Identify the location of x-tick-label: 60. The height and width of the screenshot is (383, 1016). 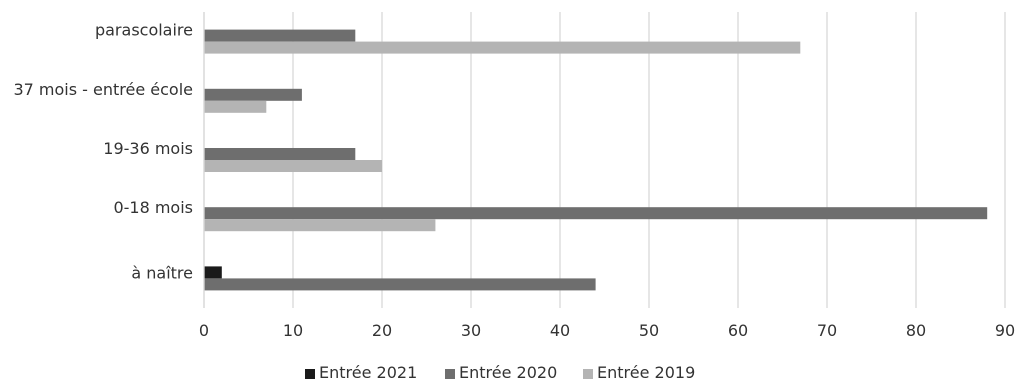
(738, 330).